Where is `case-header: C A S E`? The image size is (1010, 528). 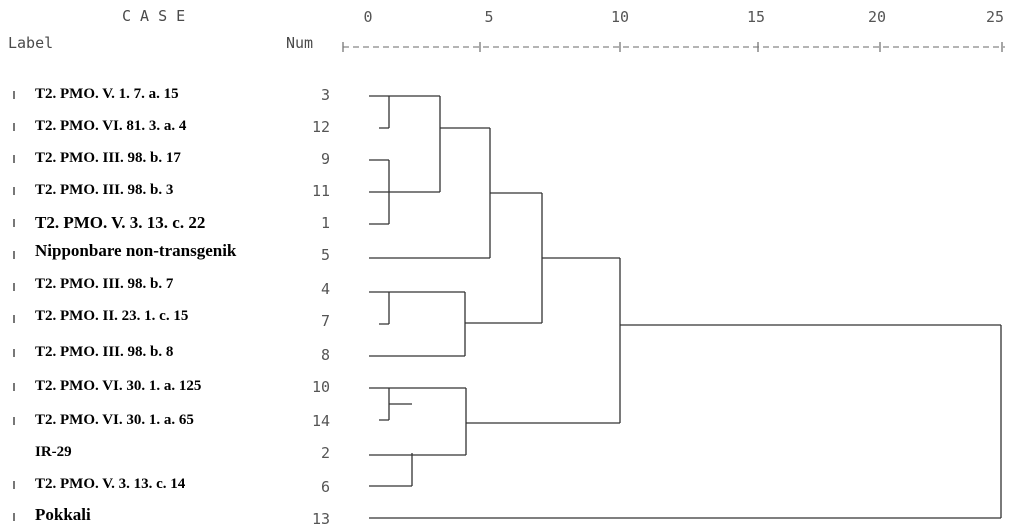
case-header: C A S E is located at coordinates (154, 16).